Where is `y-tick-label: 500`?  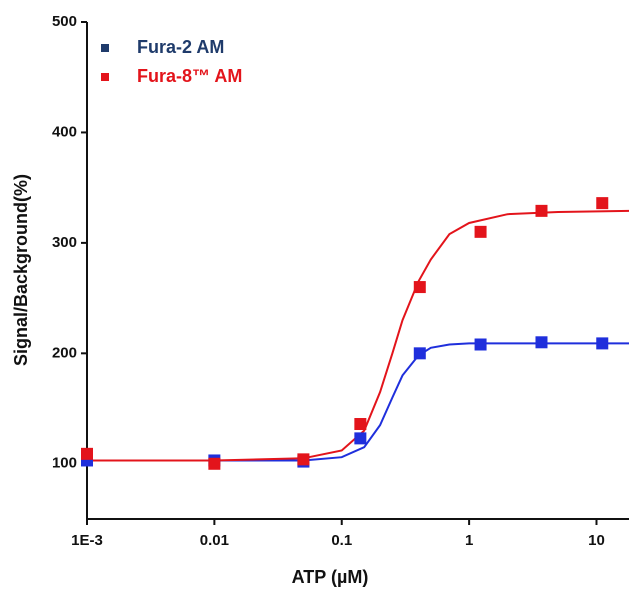 y-tick-label: 500 is located at coordinates (64, 21).